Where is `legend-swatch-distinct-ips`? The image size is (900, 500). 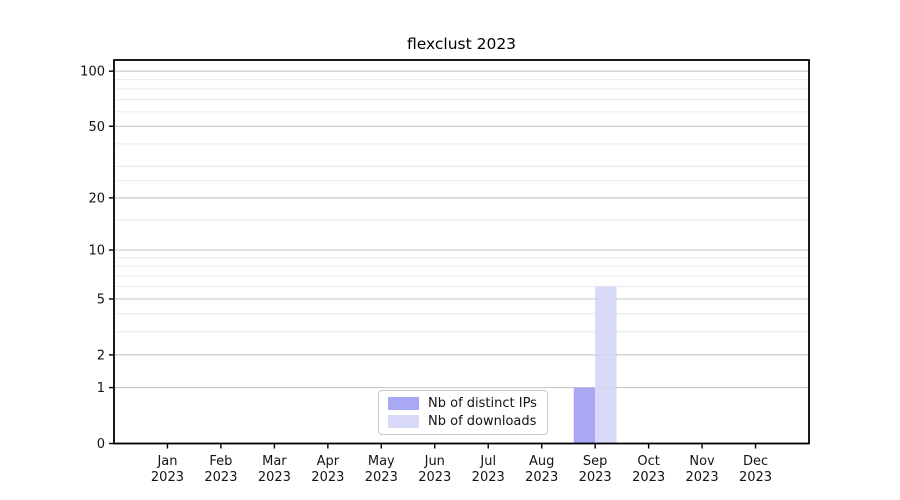 legend-swatch-distinct-ips is located at coordinates (403, 403).